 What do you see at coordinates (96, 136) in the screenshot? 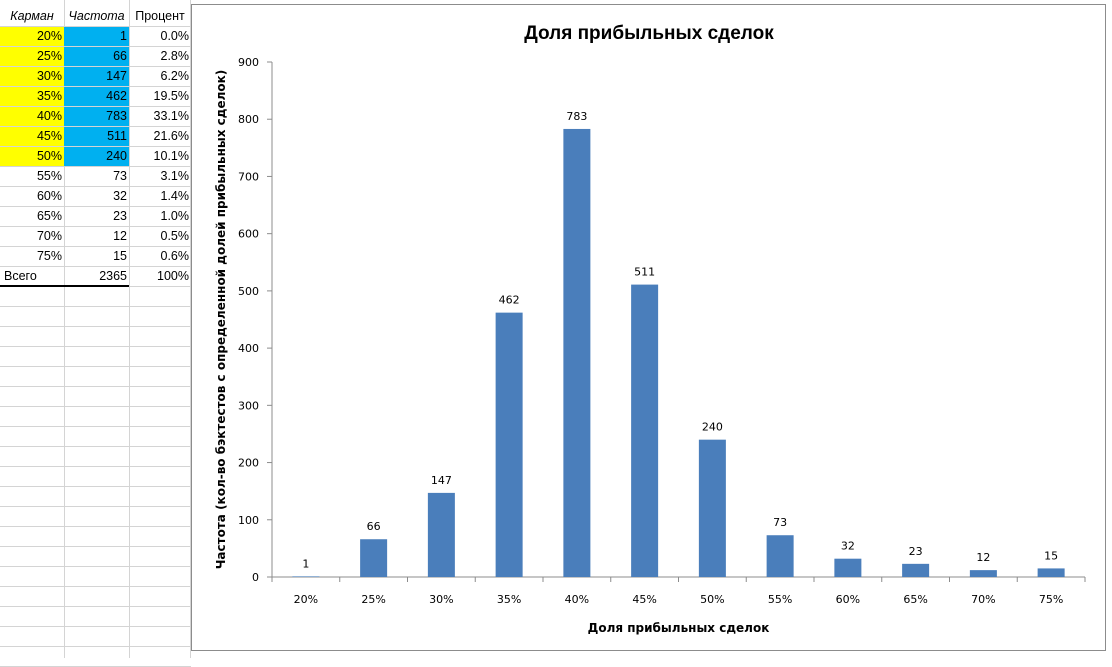
I see `cell-frequency: 511` at bounding box center [96, 136].